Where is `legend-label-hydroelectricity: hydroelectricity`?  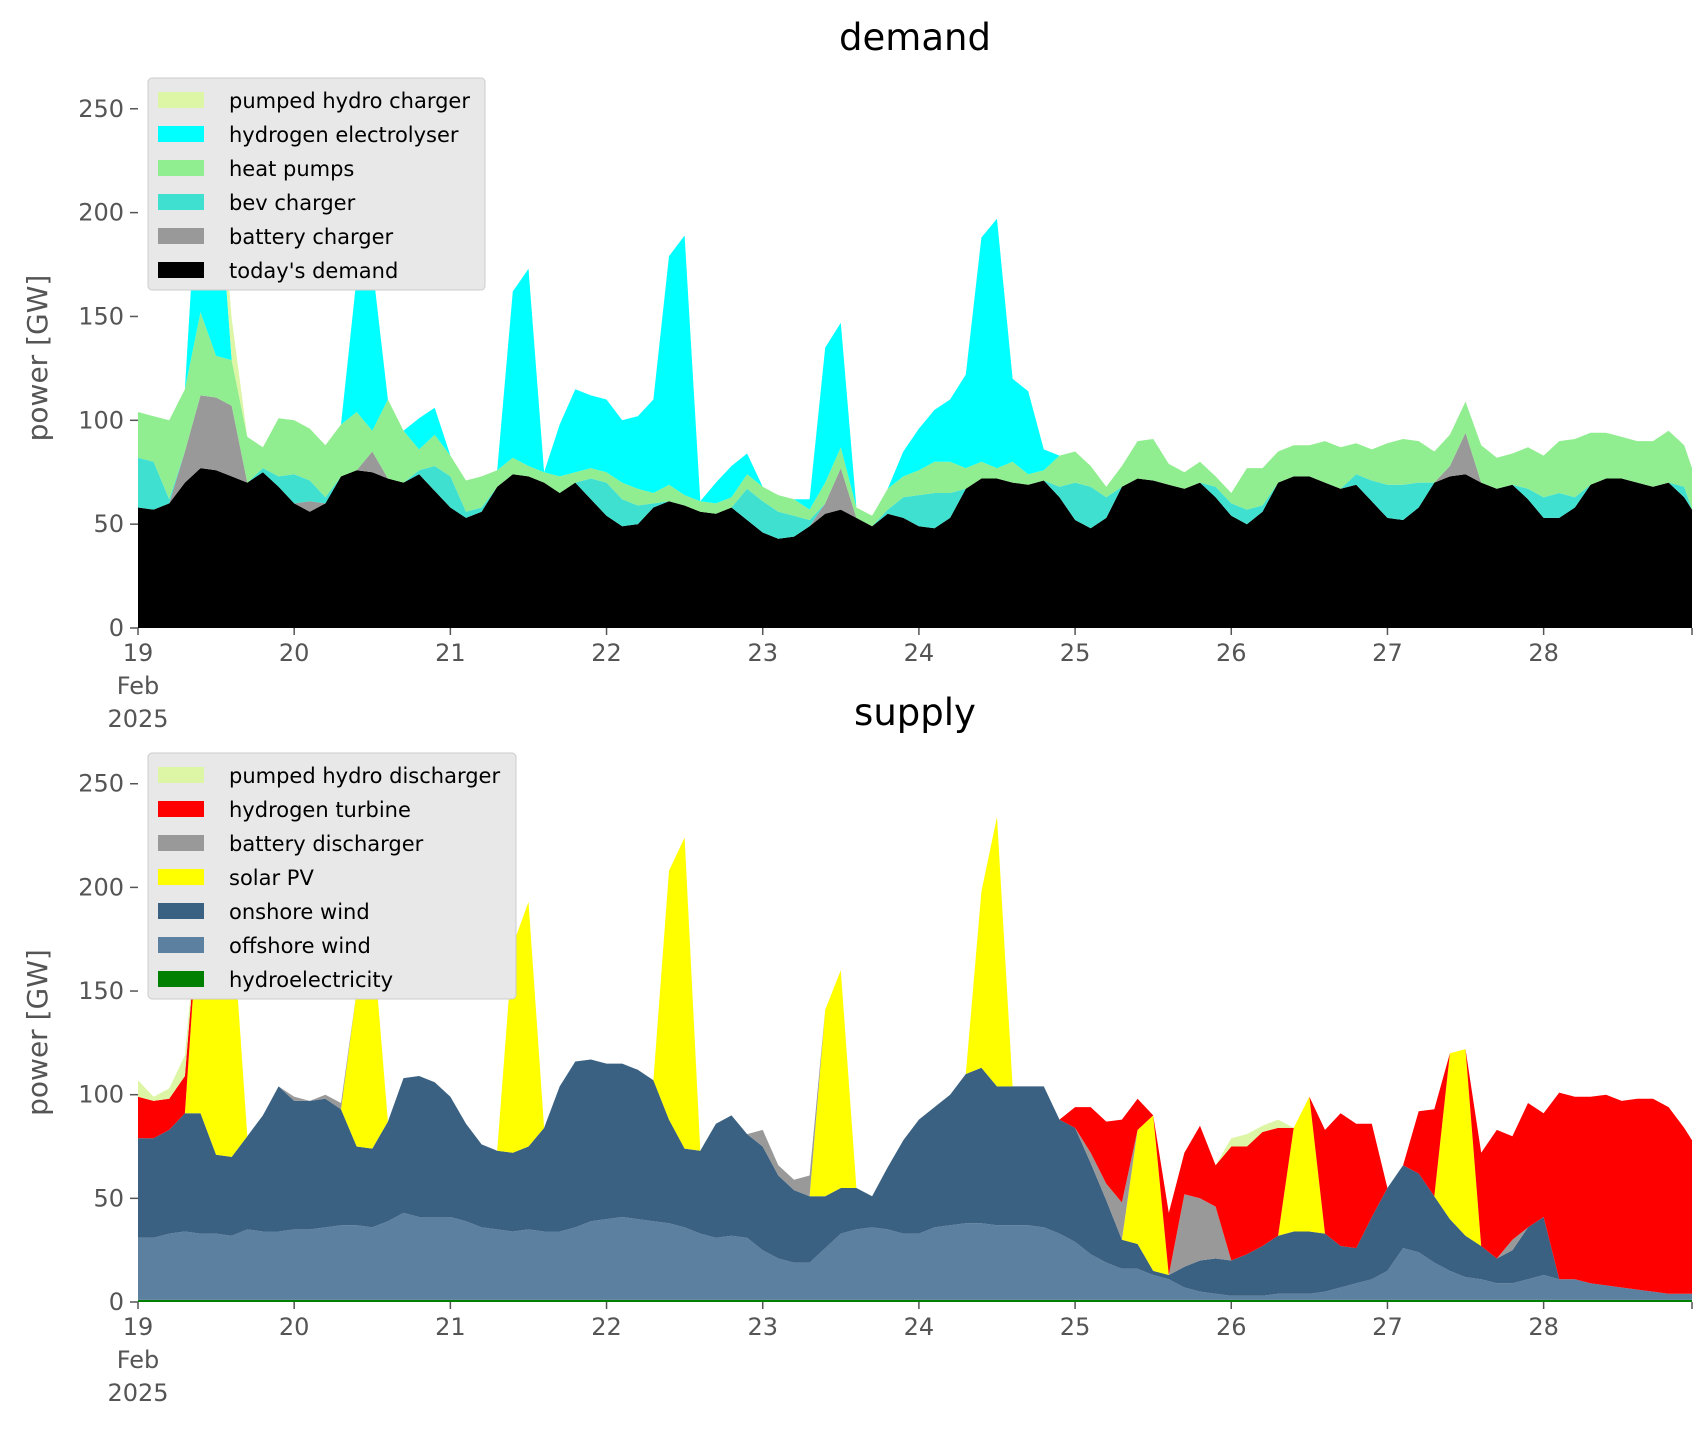
legend-label-hydroelectricity: hydroelectricity is located at coordinates (311, 980).